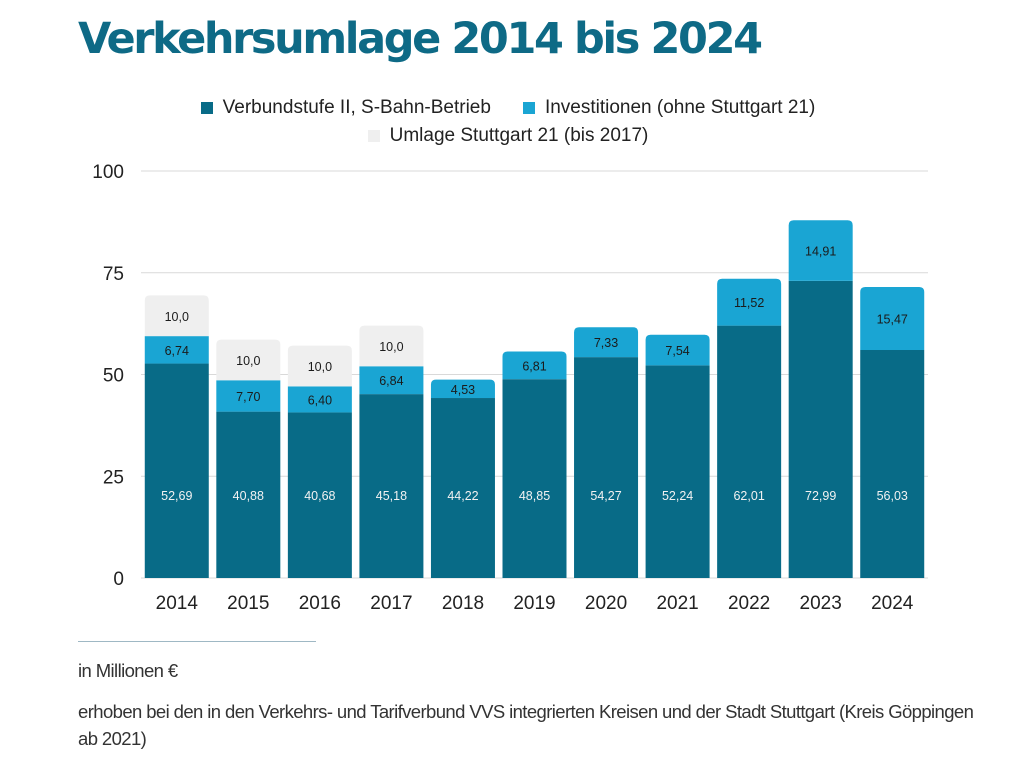  Describe the element at coordinates (420, 39) in the screenshot. I see `chart-title: Verkehrsumlage 2014 bis 2024` at that location.